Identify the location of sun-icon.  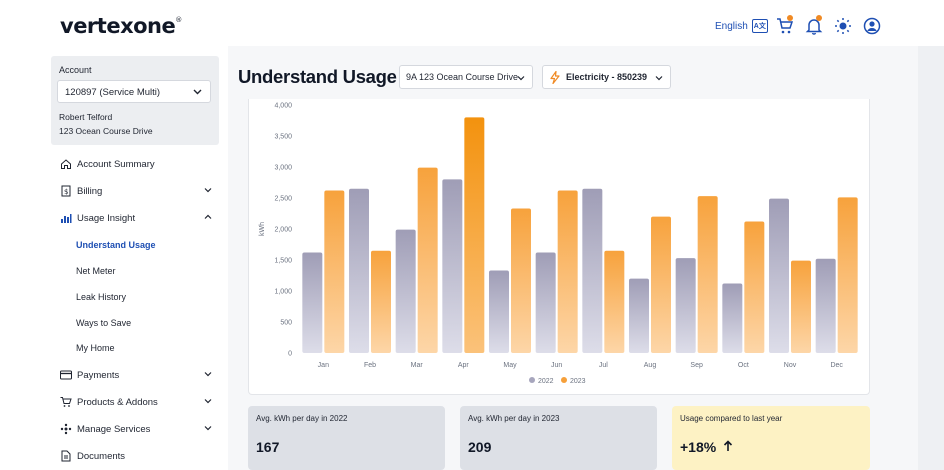
(843, 26).